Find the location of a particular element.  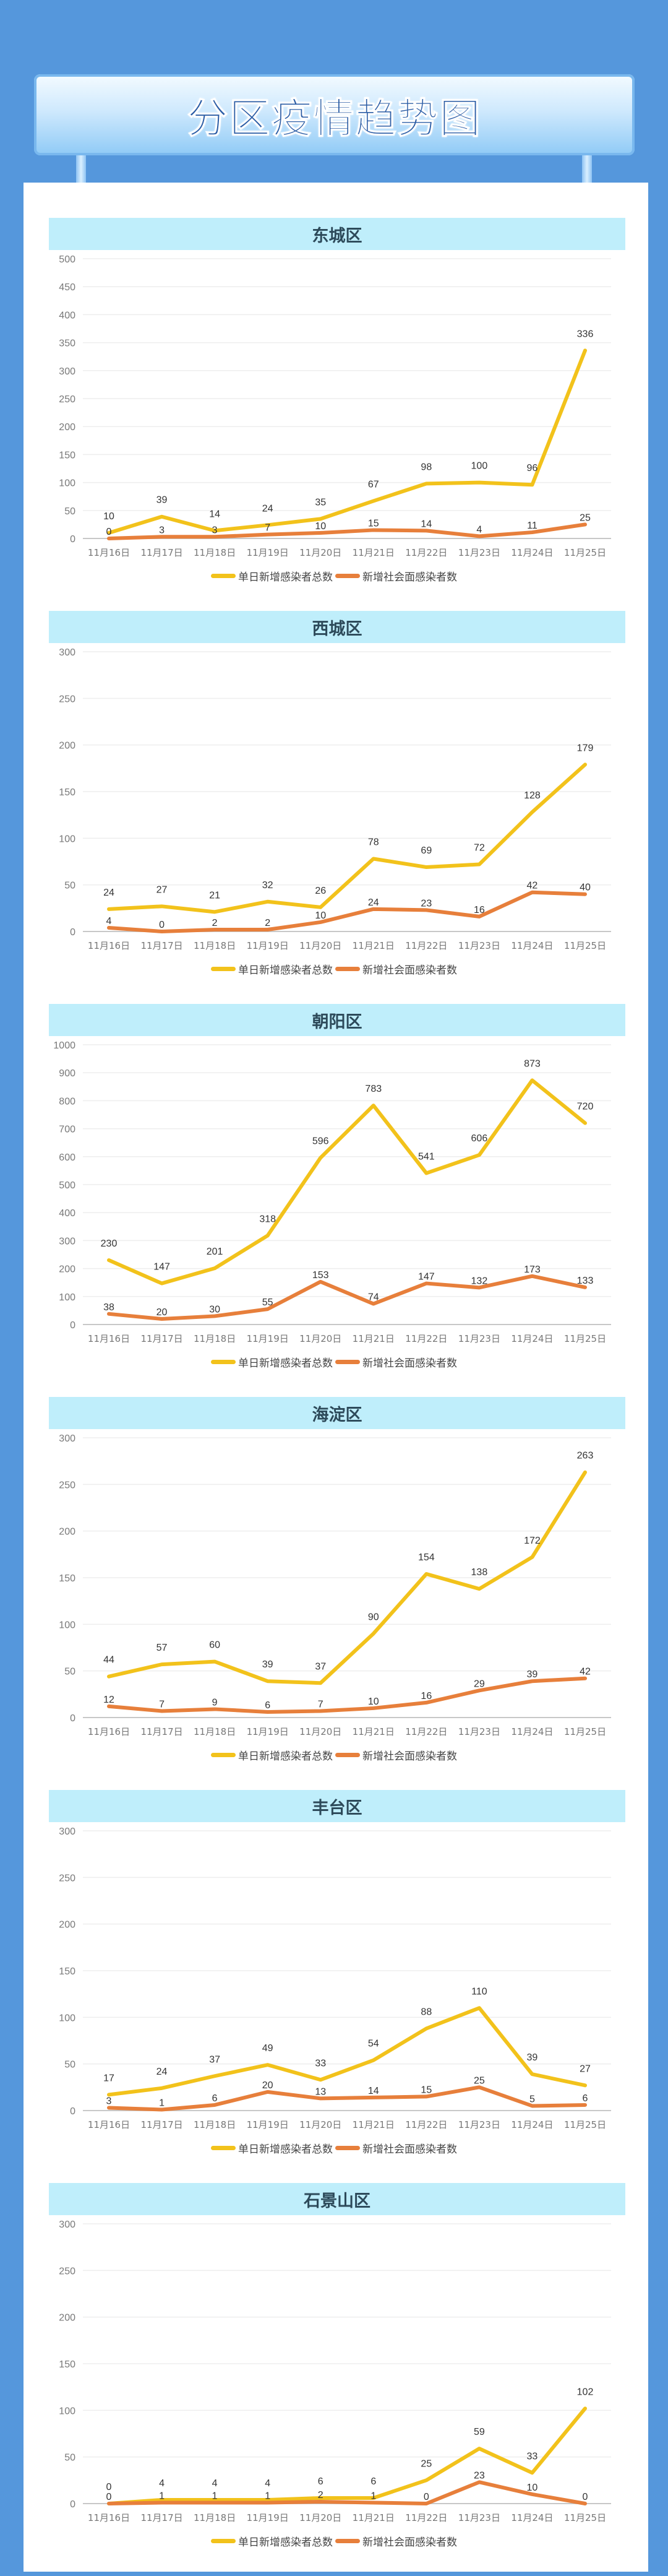

data-label: 60 is located at coordinates (214, 1645).